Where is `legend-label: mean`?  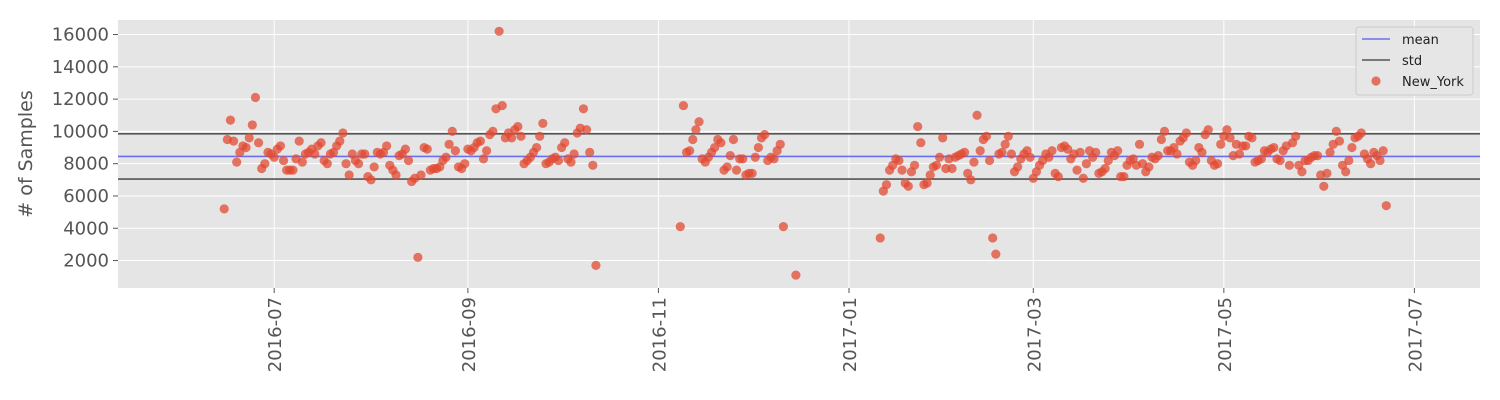
legend-label: mean is located at coordinates (1420, 40).